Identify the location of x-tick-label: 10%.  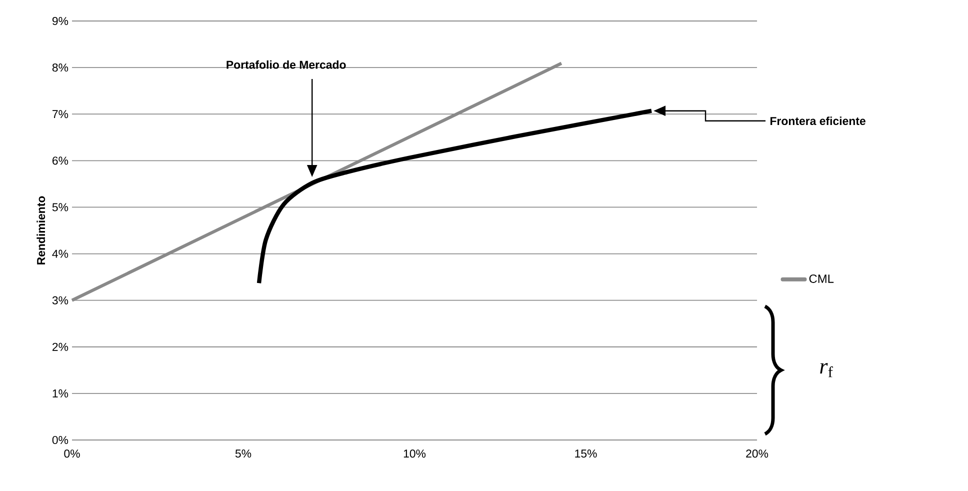
(415, 454).